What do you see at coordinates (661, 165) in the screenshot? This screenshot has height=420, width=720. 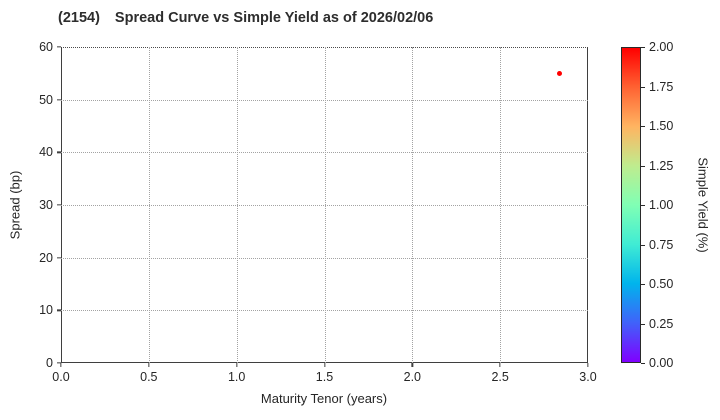 I see `colorbar-tick-label: 1.25` at bounding box center [661, 165].